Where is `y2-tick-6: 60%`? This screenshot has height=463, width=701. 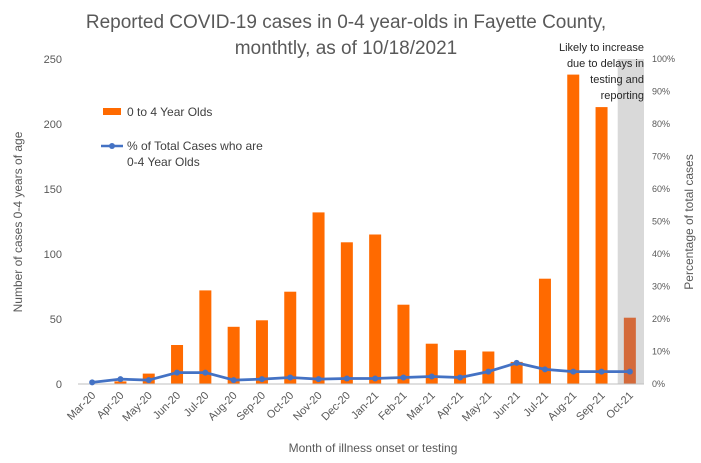
y2-tick-6: 60% is located at coordinates (661, 189).